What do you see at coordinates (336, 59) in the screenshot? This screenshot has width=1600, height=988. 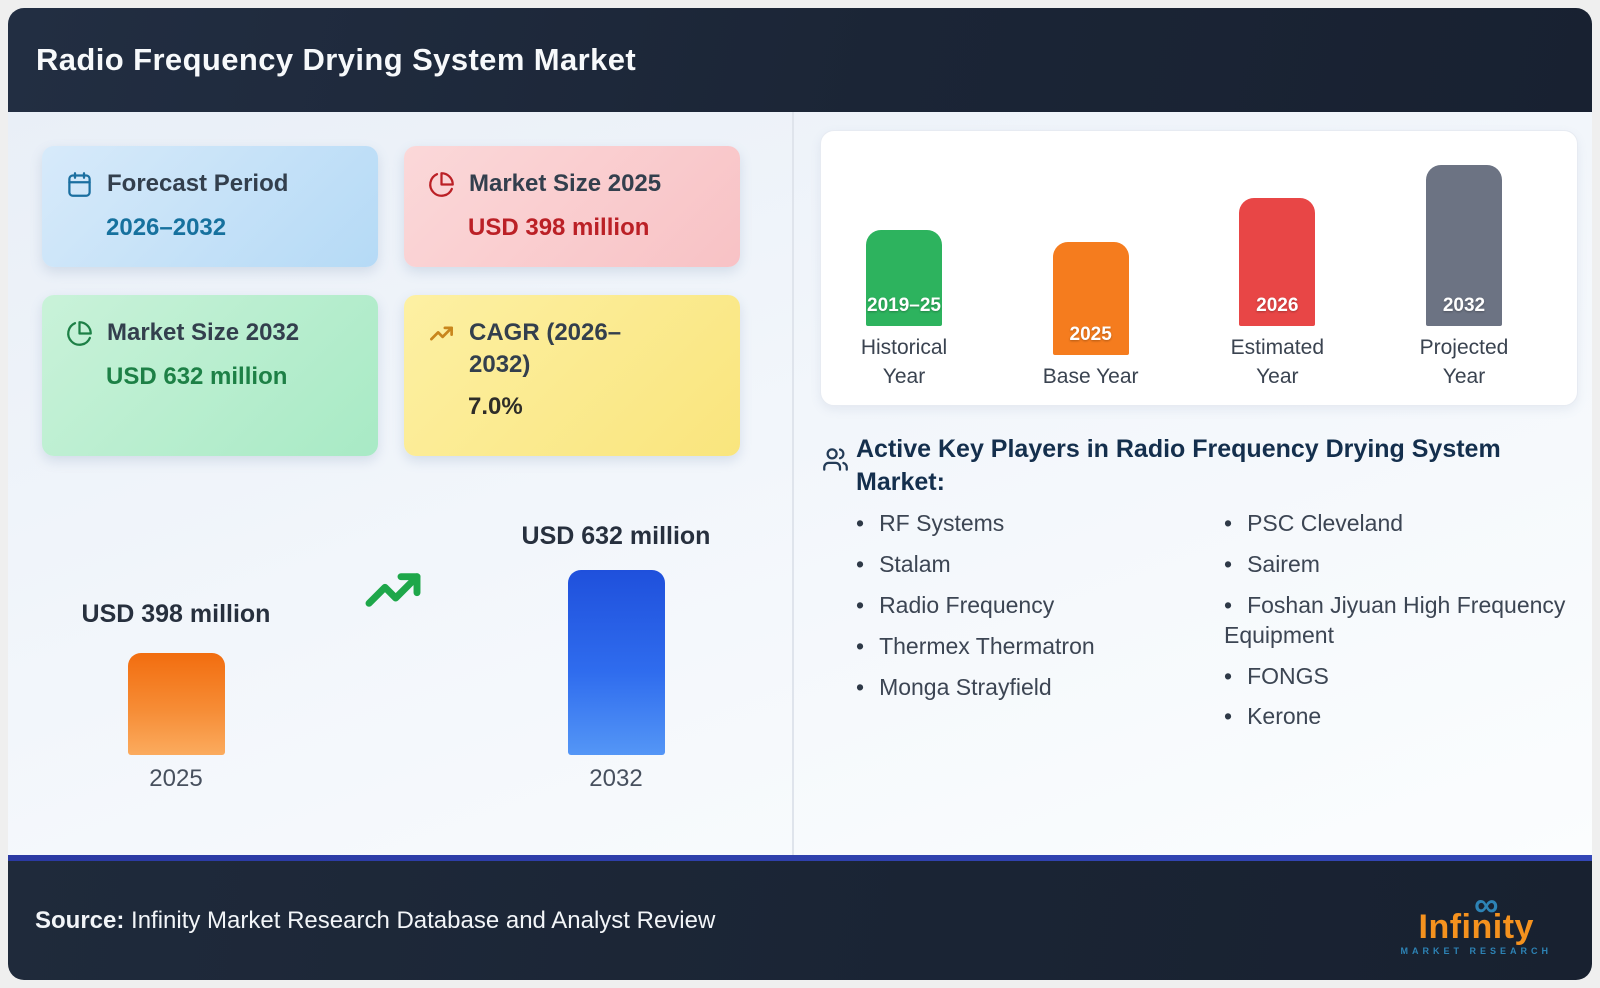 I see `page-title: Radio Frequency Drying System Market` at bounding box center [336, 59].